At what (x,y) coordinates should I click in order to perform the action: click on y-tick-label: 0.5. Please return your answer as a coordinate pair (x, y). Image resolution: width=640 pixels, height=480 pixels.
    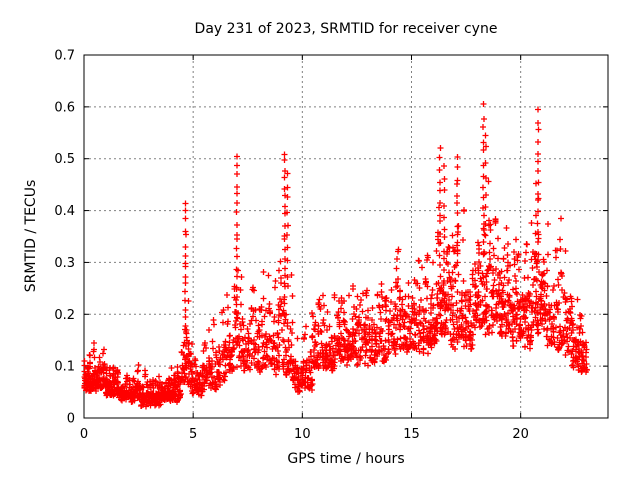
    Looking at the image, I should click on (64, 159).